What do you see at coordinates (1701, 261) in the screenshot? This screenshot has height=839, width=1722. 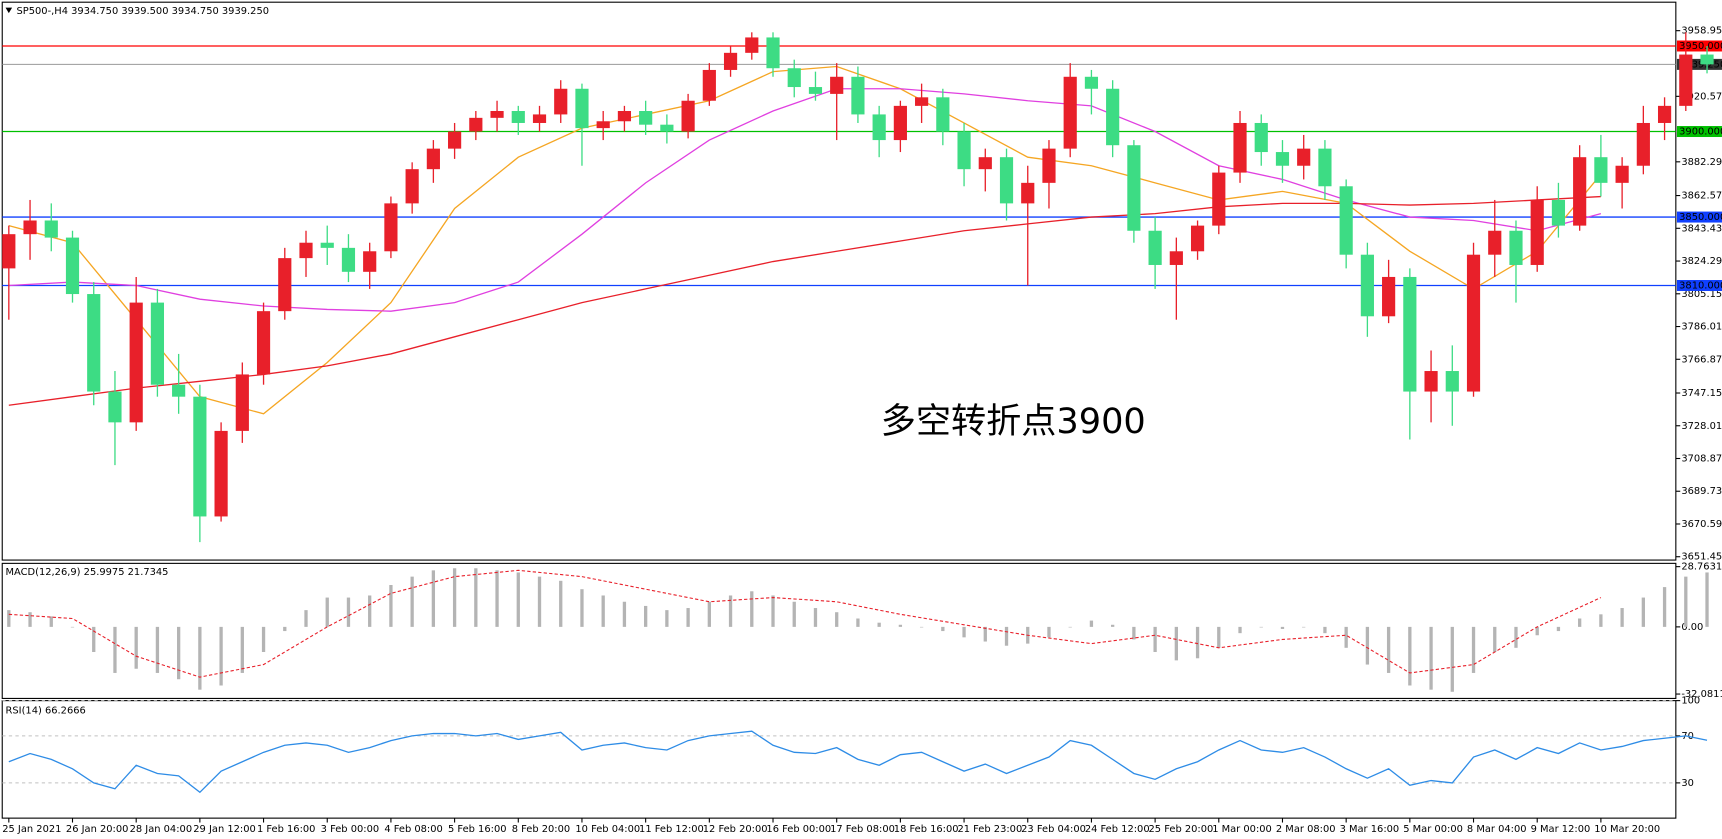 I see `y-tick-label: 3824.290` at bounding box center [1701, 261].